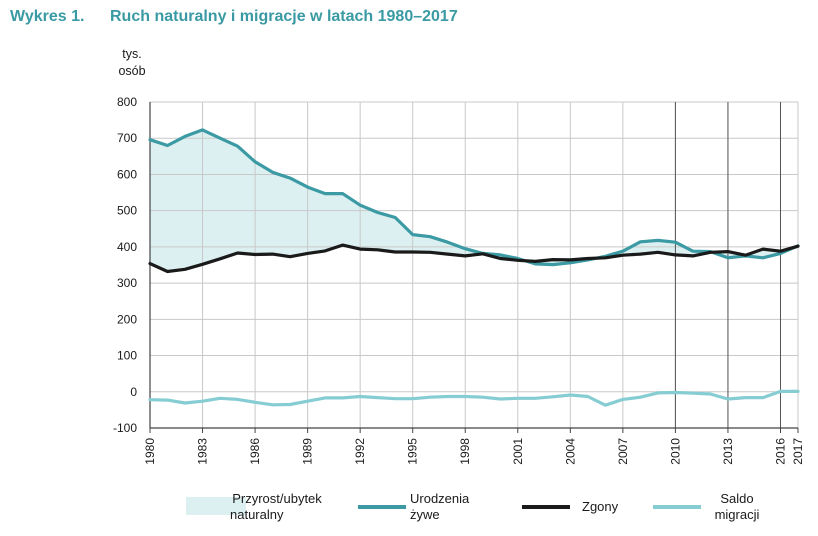 The height and width of the screenshot is (536, 818). What do you see at coordinates (728, 451) in the screenshot?
I see `x-tick-label-2013: 2013` at bounding box center [728, 451].